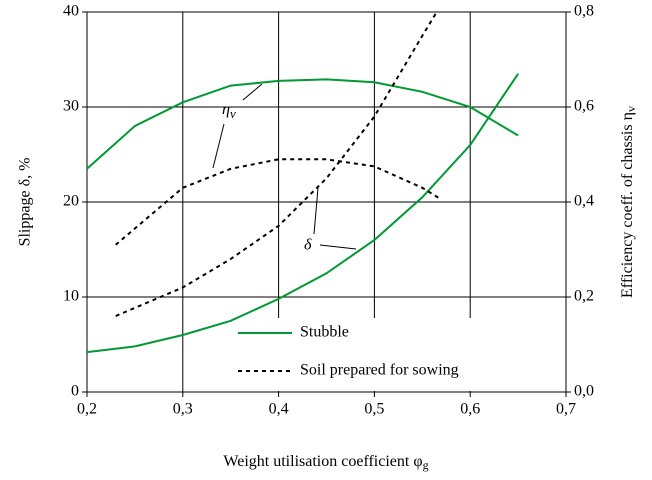 The width and height of the screenshot is (652, 480). What do you see at coordinates (325, 462) in the screenshot?
I see `x-axis-title: Weight utilisation coefficient φg` at bounding box center [325, 462].